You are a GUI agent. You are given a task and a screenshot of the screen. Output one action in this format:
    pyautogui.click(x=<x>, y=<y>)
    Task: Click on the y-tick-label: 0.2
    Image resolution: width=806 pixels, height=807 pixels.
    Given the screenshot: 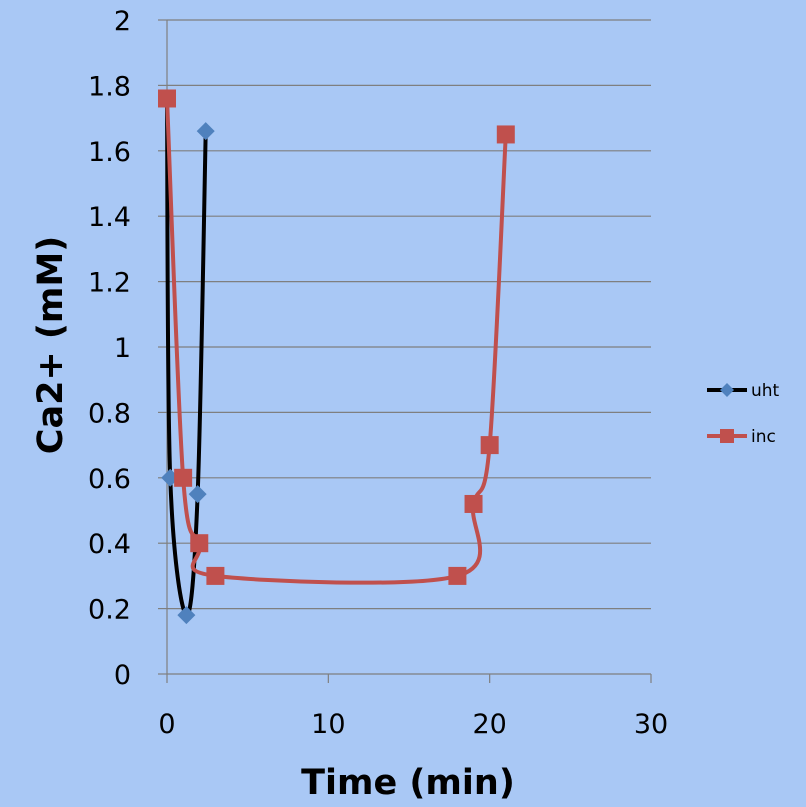 What is the action you would take?
    pyautogui.click(x=109, y=610)
    